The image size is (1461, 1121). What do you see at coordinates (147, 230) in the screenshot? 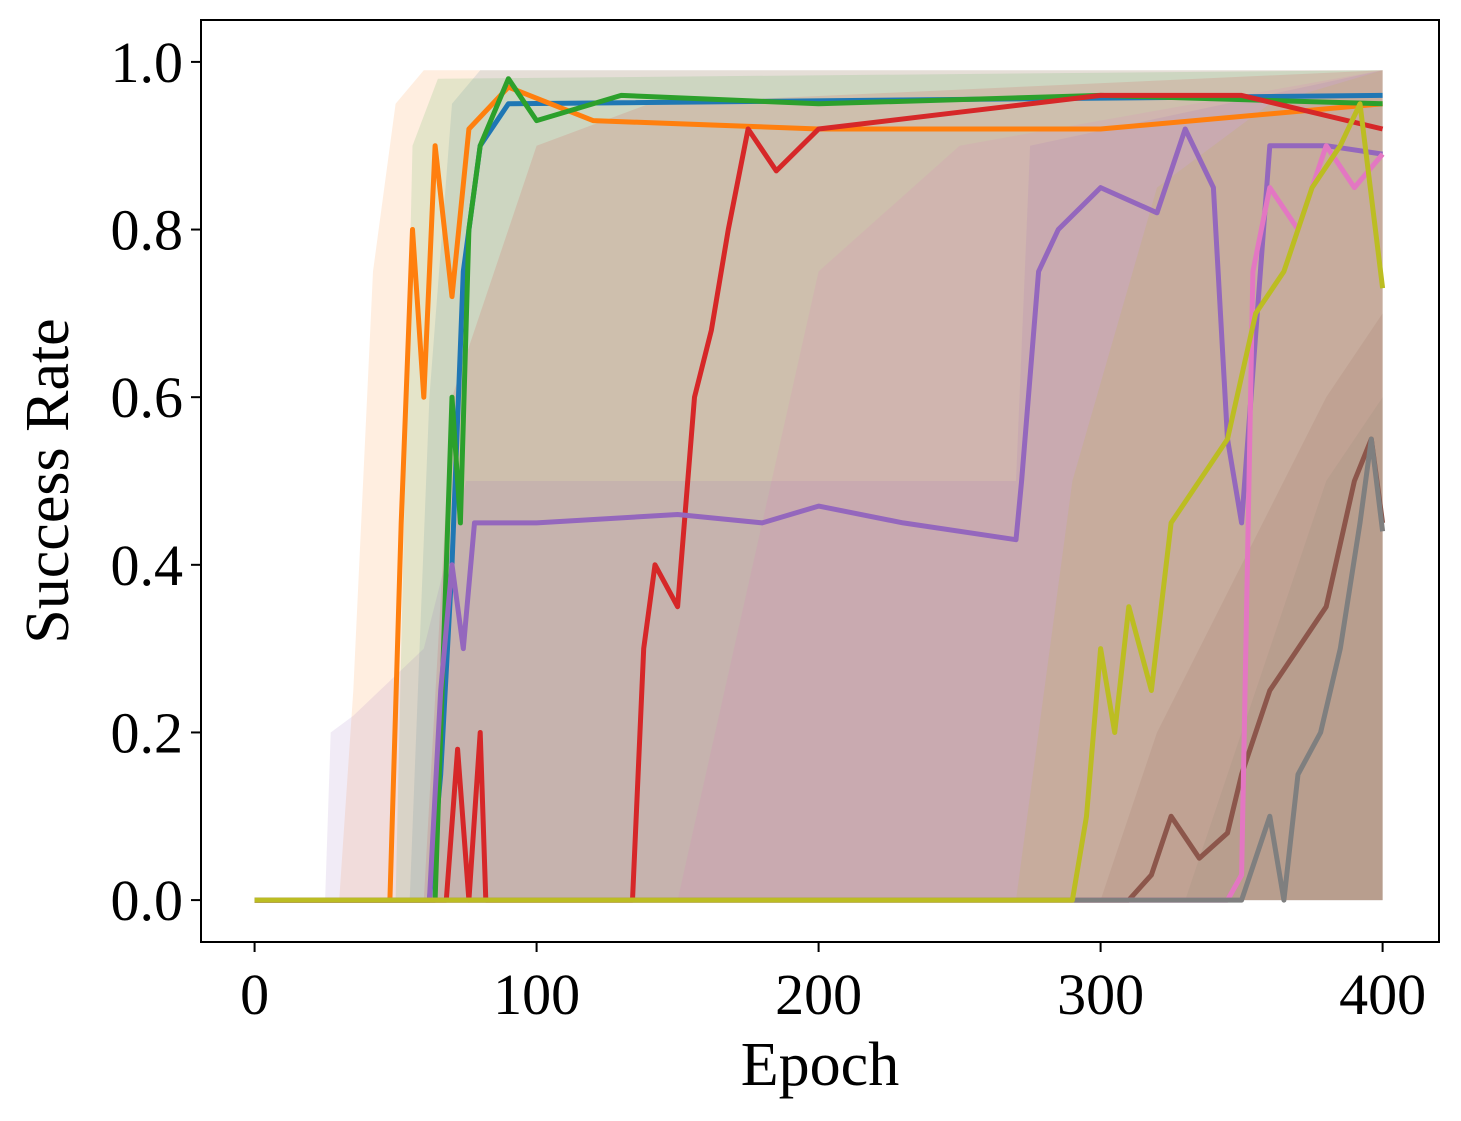
I see `y-tick-label: 0.8` at bounding box center [147, 230].